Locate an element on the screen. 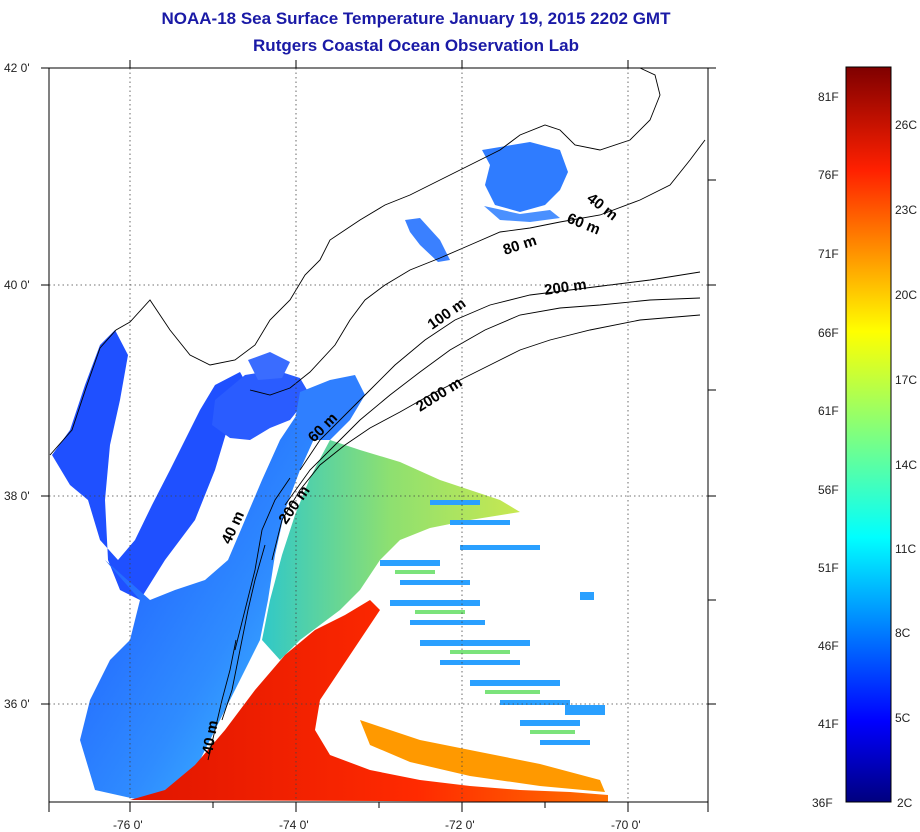 This screenshot has height=832, width=920. colorbar-c-label: 5C is located at coordinates (903, 718).